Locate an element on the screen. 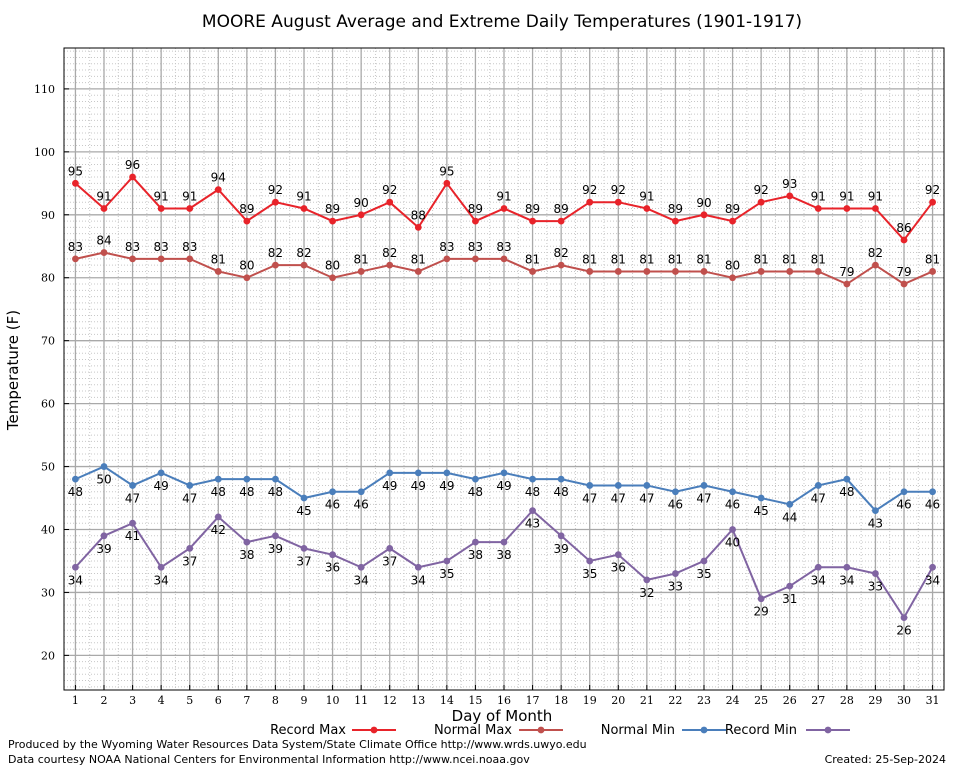  y-tick-label: 50 is located at coordinates (48, 467).